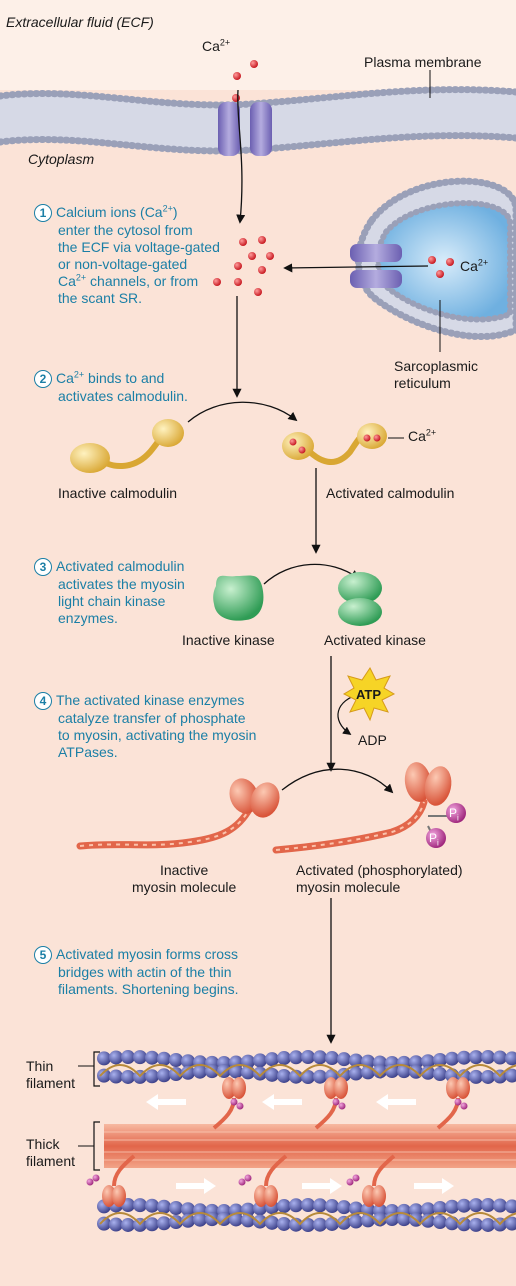 The height and width of the screenshot is (1286, 516). What do you see at coordinates (125, 230) in the screenshot?
I see `step-line: enter the cytosol from` at bounding box center [125, 230].